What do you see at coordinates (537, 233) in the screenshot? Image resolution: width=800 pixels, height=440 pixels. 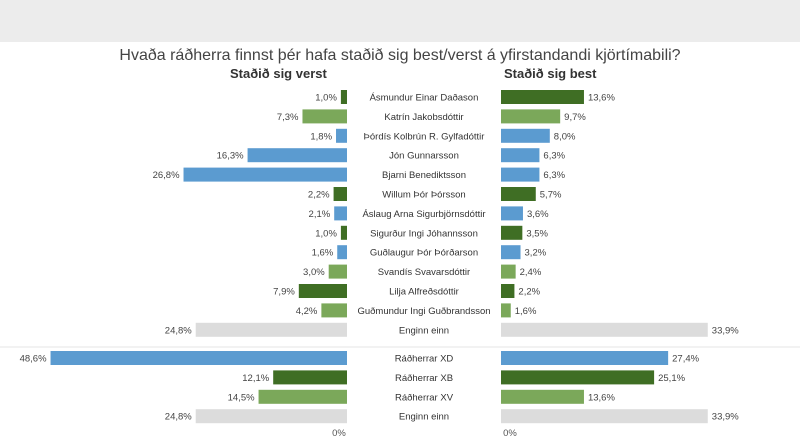 I see `best-value-label: 3,5%` at bounding box center [537, 233].